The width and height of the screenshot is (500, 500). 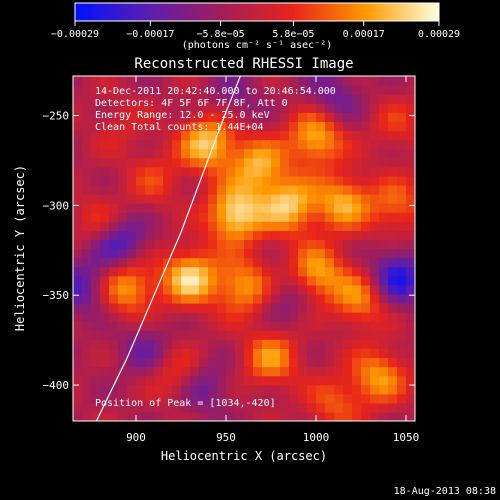 I want to click on peak-position-label: Position of Peak = [1034,-420], so click(x=185, y=403).